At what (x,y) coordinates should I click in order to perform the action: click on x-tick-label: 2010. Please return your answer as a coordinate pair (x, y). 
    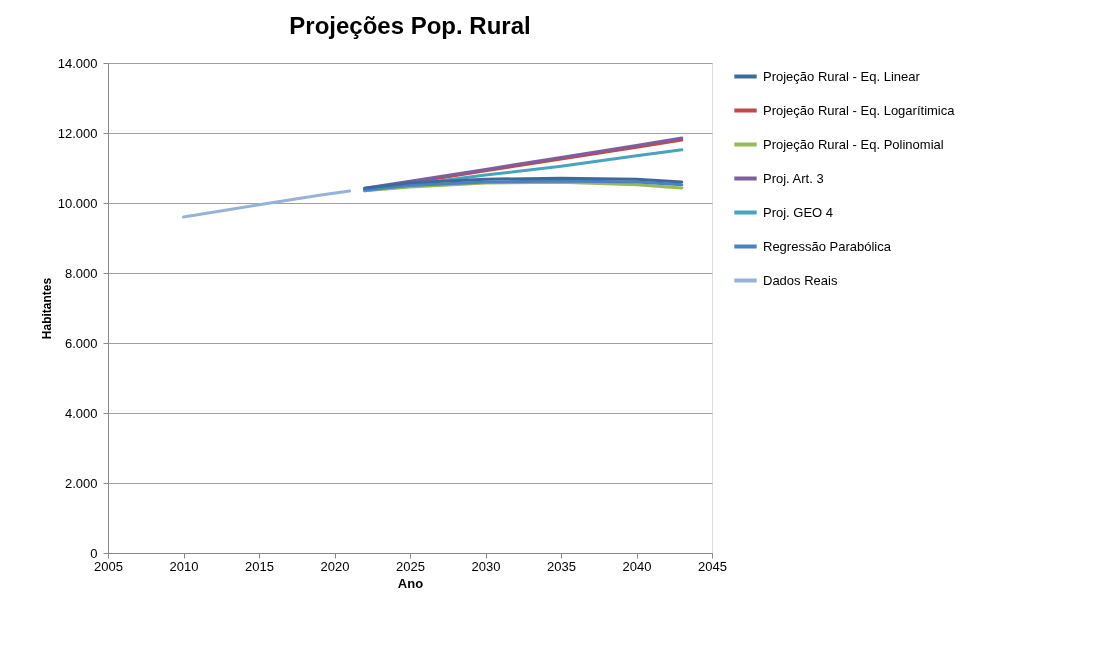
    Looking at the image, I should click on (184, 566).